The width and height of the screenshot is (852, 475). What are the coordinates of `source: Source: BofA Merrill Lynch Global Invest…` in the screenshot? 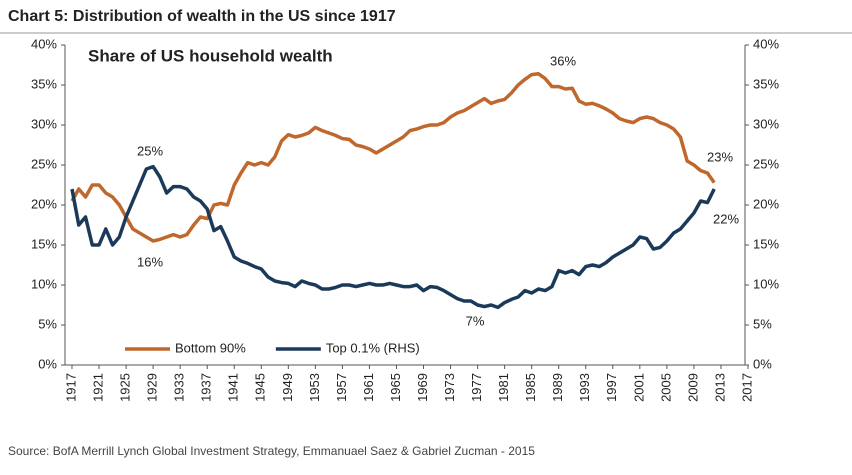 It's located at (271, 451).